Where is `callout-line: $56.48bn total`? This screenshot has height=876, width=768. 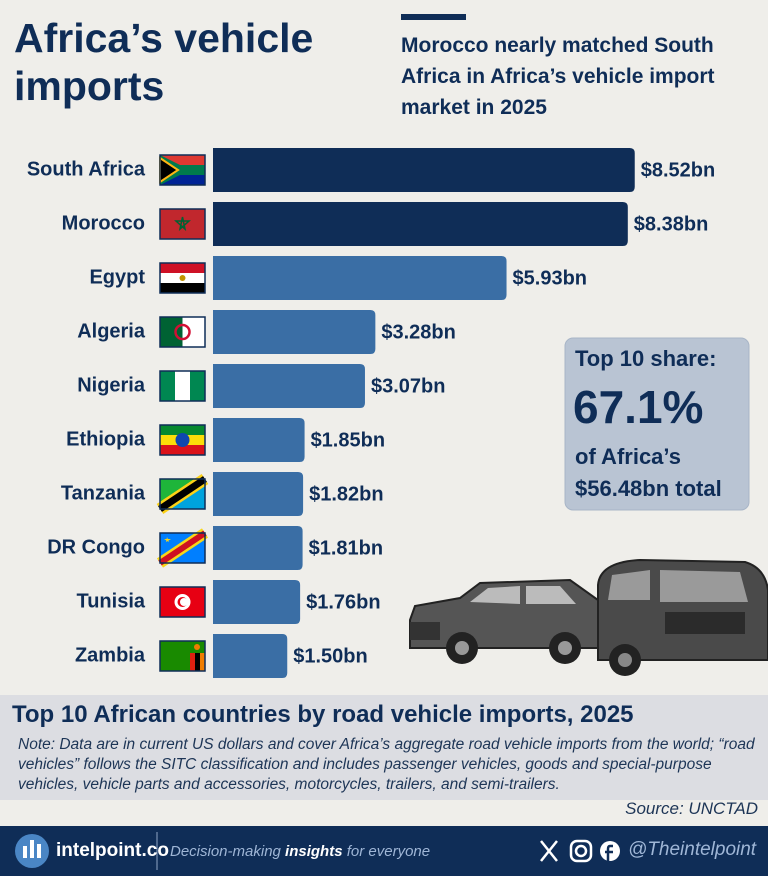
callout-line: $56.48bn total is located at coordinates (648, 488).